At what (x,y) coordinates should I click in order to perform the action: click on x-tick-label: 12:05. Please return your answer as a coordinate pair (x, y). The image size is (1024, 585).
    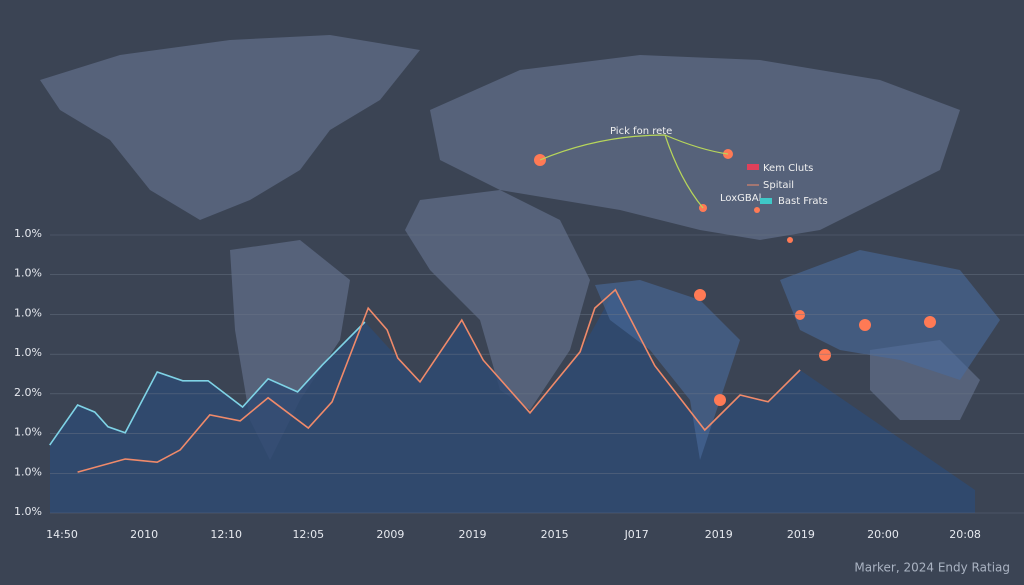
    Looking at the image, I should click on (308, 534).